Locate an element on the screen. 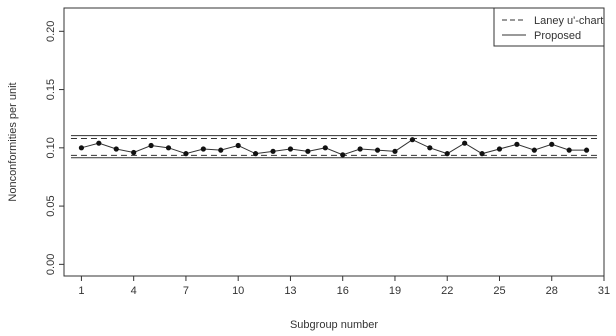 The height and width of the screenshot is (336, 616). y-tick-label: 0.20 is located at coordinates (51, 31).